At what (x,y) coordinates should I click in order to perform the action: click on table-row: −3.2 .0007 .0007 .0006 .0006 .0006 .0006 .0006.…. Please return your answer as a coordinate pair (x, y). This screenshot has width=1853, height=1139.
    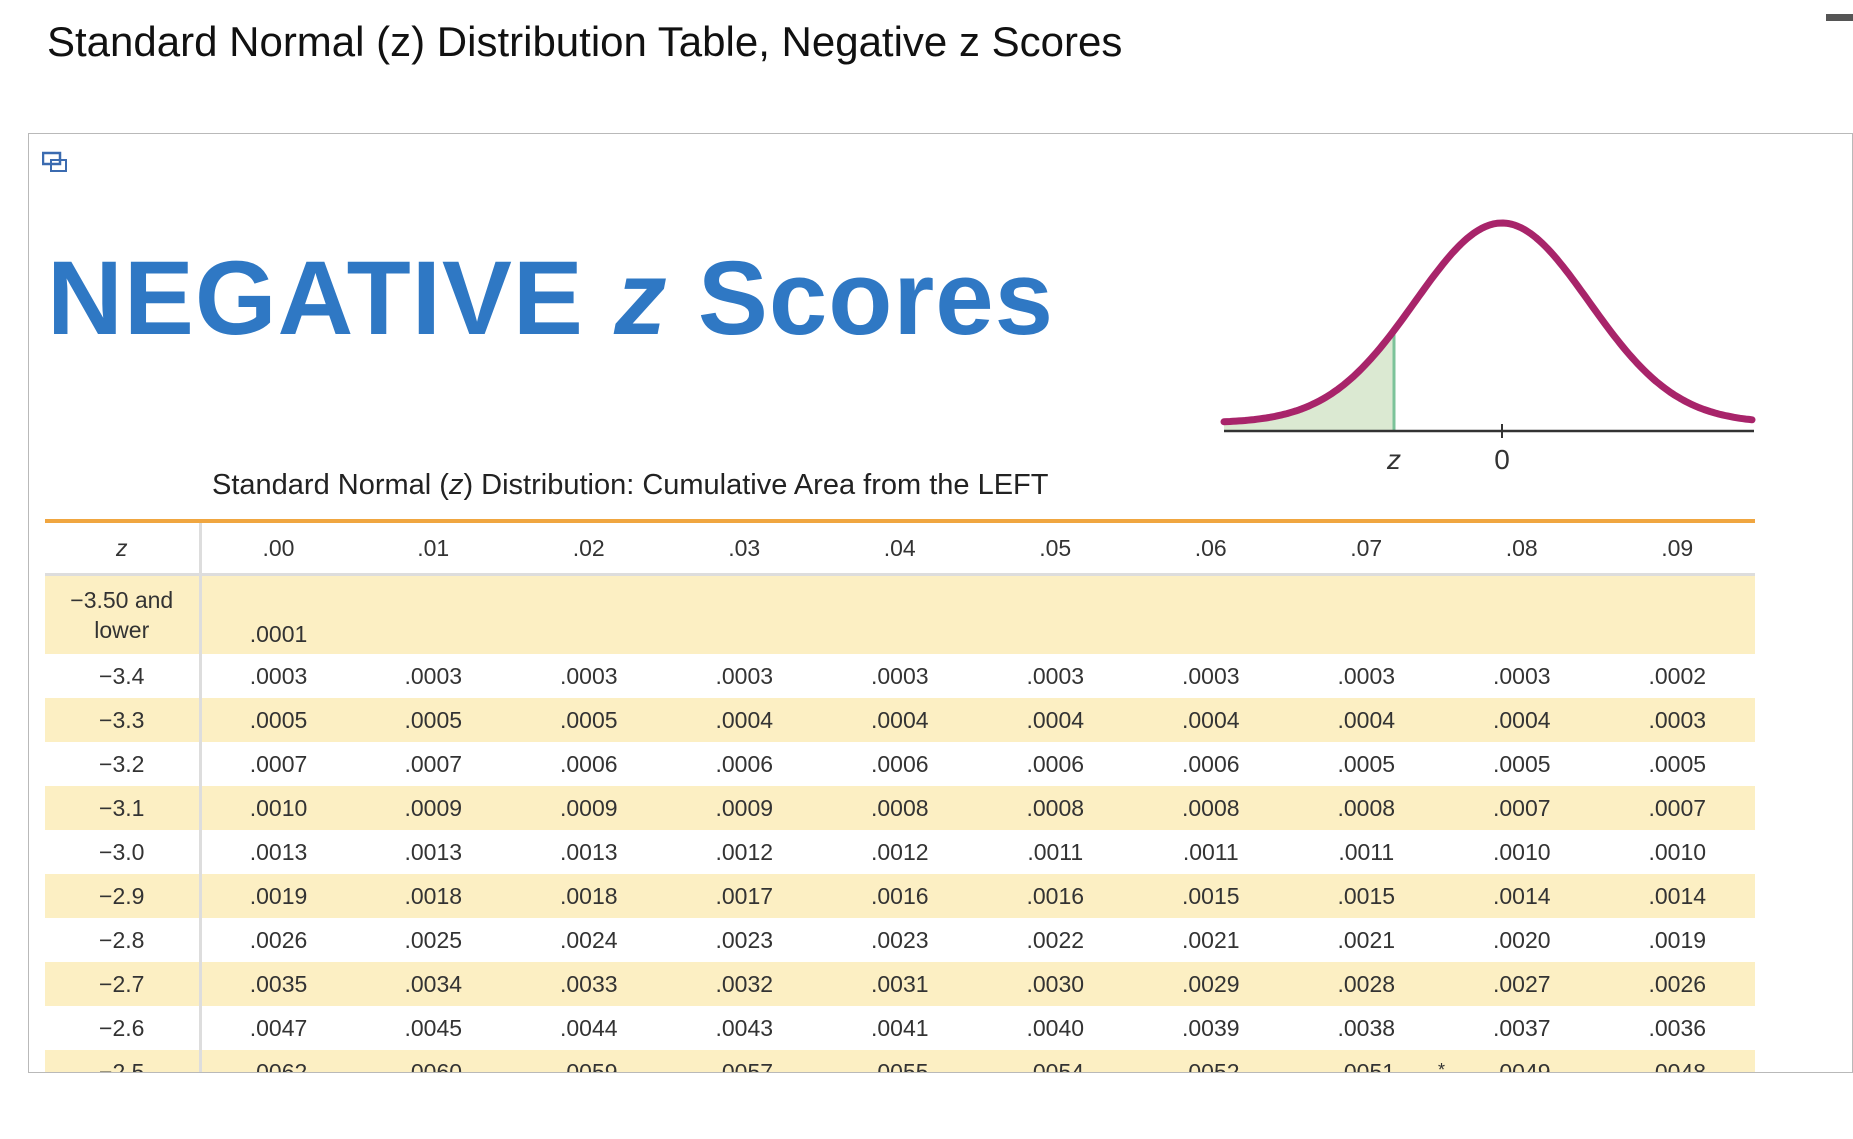
    Looking at the image, I should click on (900, 764).